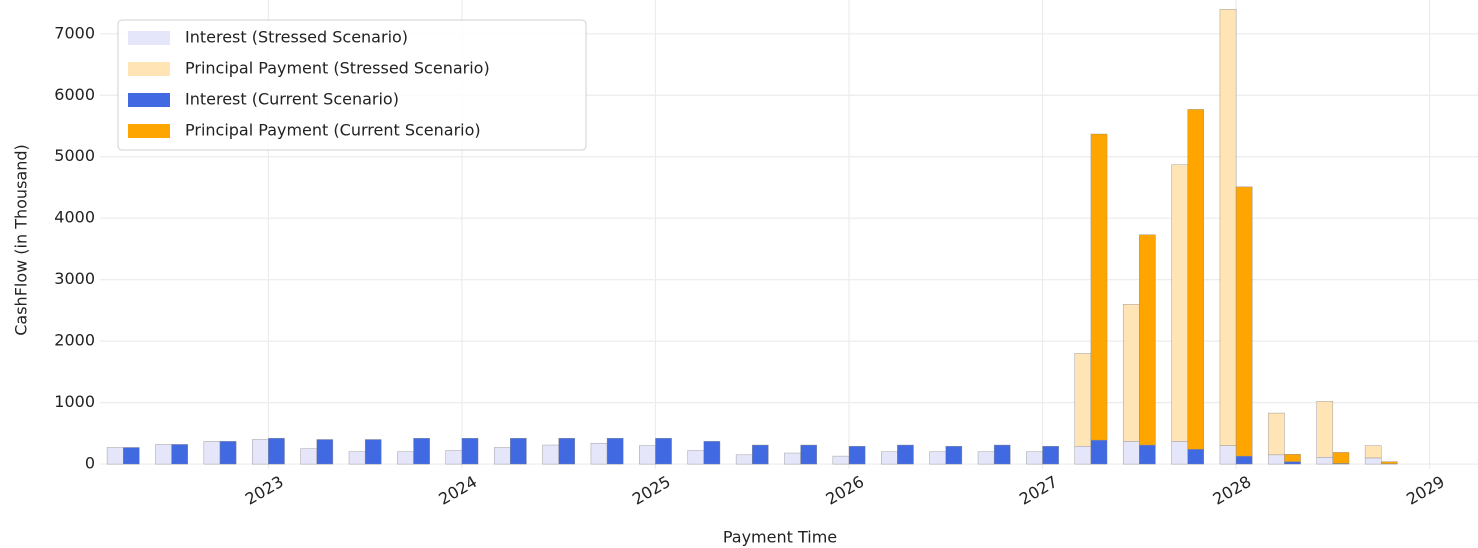 This screenshot has height=548, width=1478. I want to click on legend-label: Principal Payment (Stressed Scenario), so click(337, 68).